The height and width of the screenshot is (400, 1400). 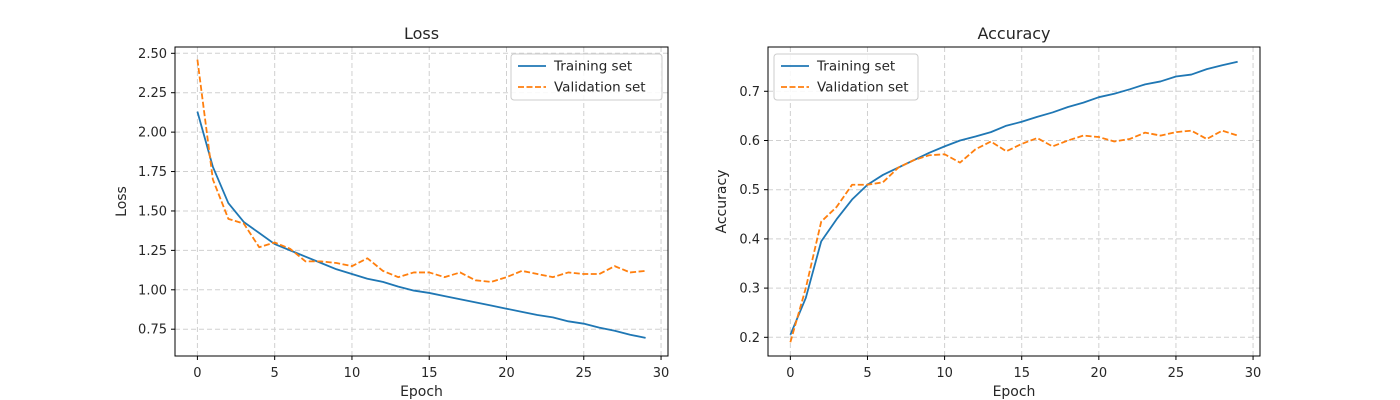 I want to click on accuracy-x-tick-label: 0, so click(x=790, y=373).